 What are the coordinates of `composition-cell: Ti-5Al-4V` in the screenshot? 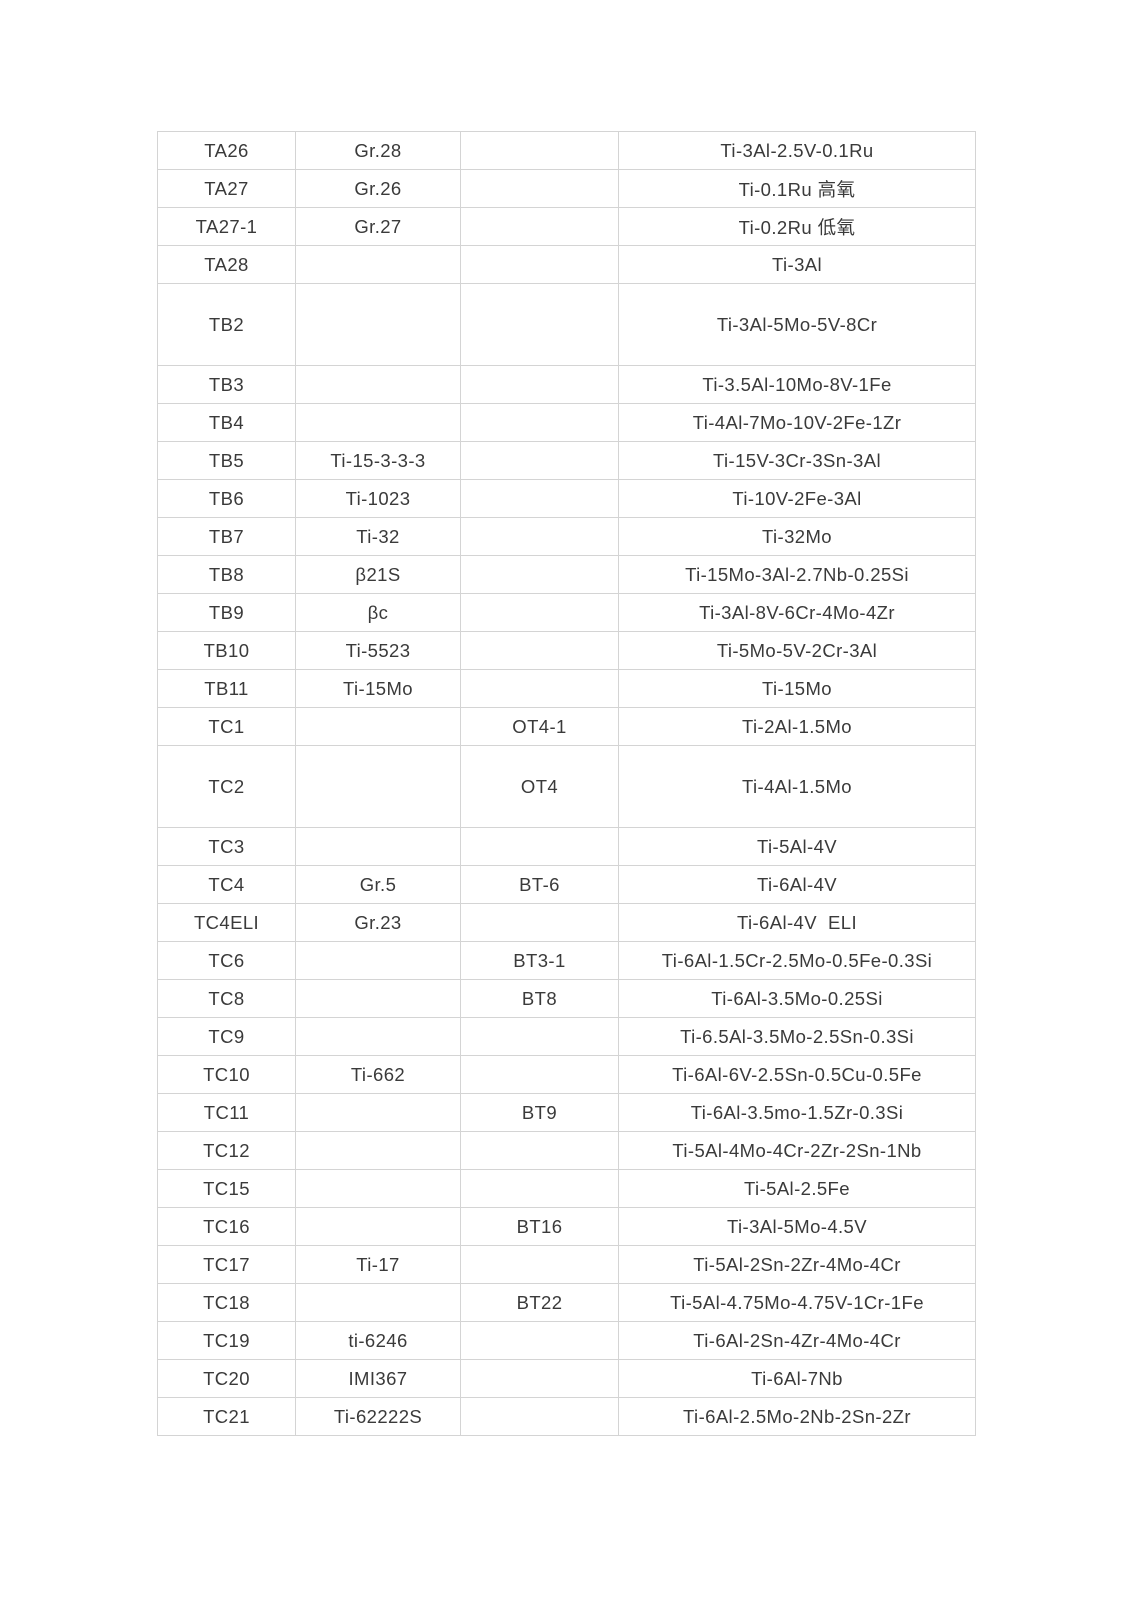 It's located at (797, 846).